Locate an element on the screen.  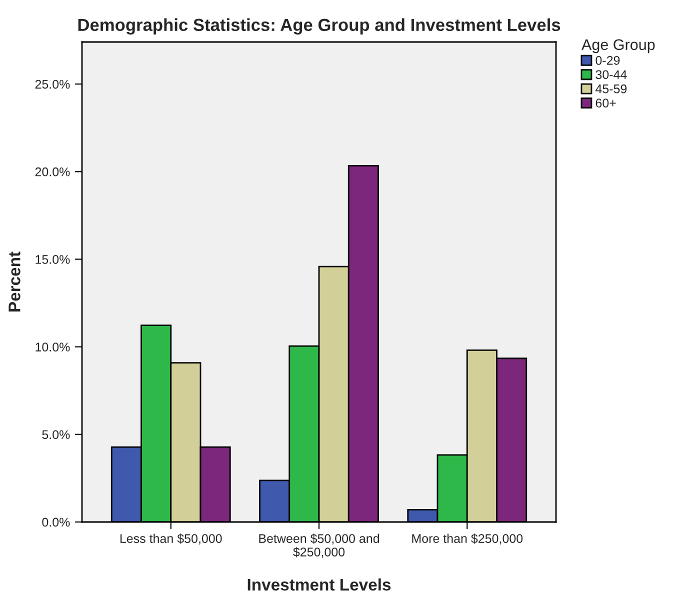
x-tick-label: More than $250,000 is located at coordinates (467, 539).